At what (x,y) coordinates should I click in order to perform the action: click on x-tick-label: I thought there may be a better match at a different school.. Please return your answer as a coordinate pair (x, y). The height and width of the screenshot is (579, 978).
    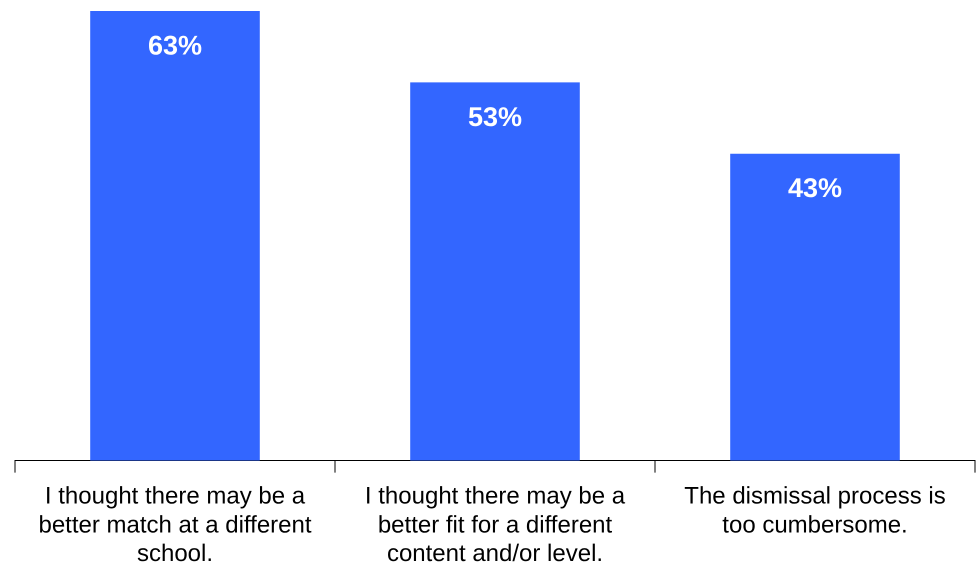
    Looking at the image, I should click on (175, 525).